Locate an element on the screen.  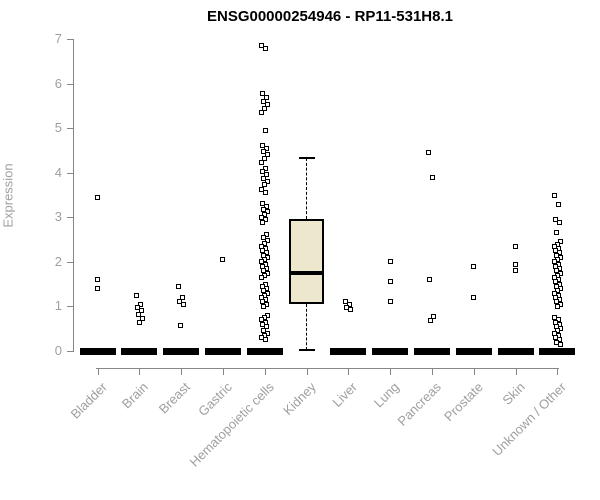
y-tick-label: 6 is located at coordinates (58, 83).